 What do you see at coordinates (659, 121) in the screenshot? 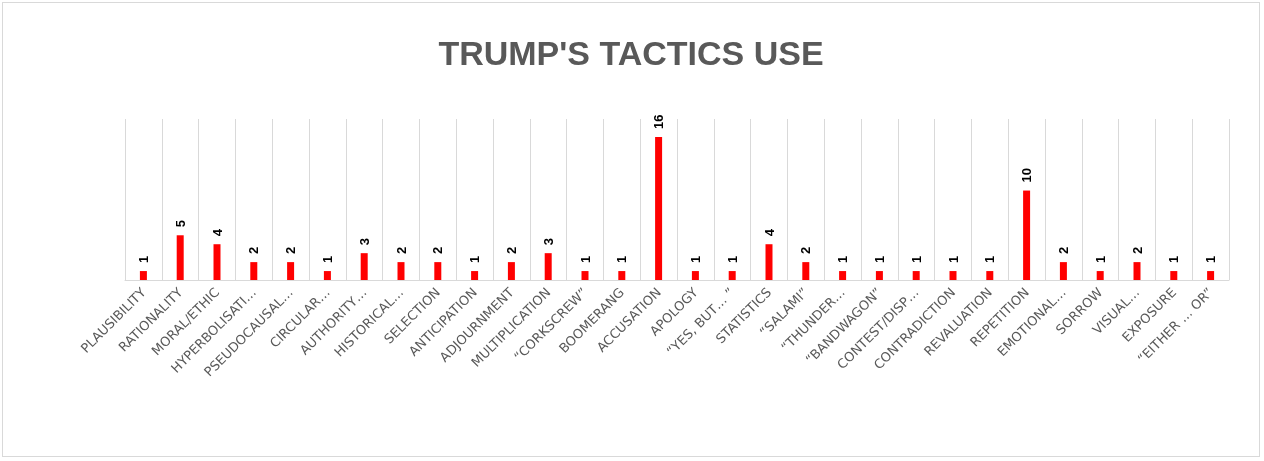
I see `data-label: 16` at bounding box center [659, 121].